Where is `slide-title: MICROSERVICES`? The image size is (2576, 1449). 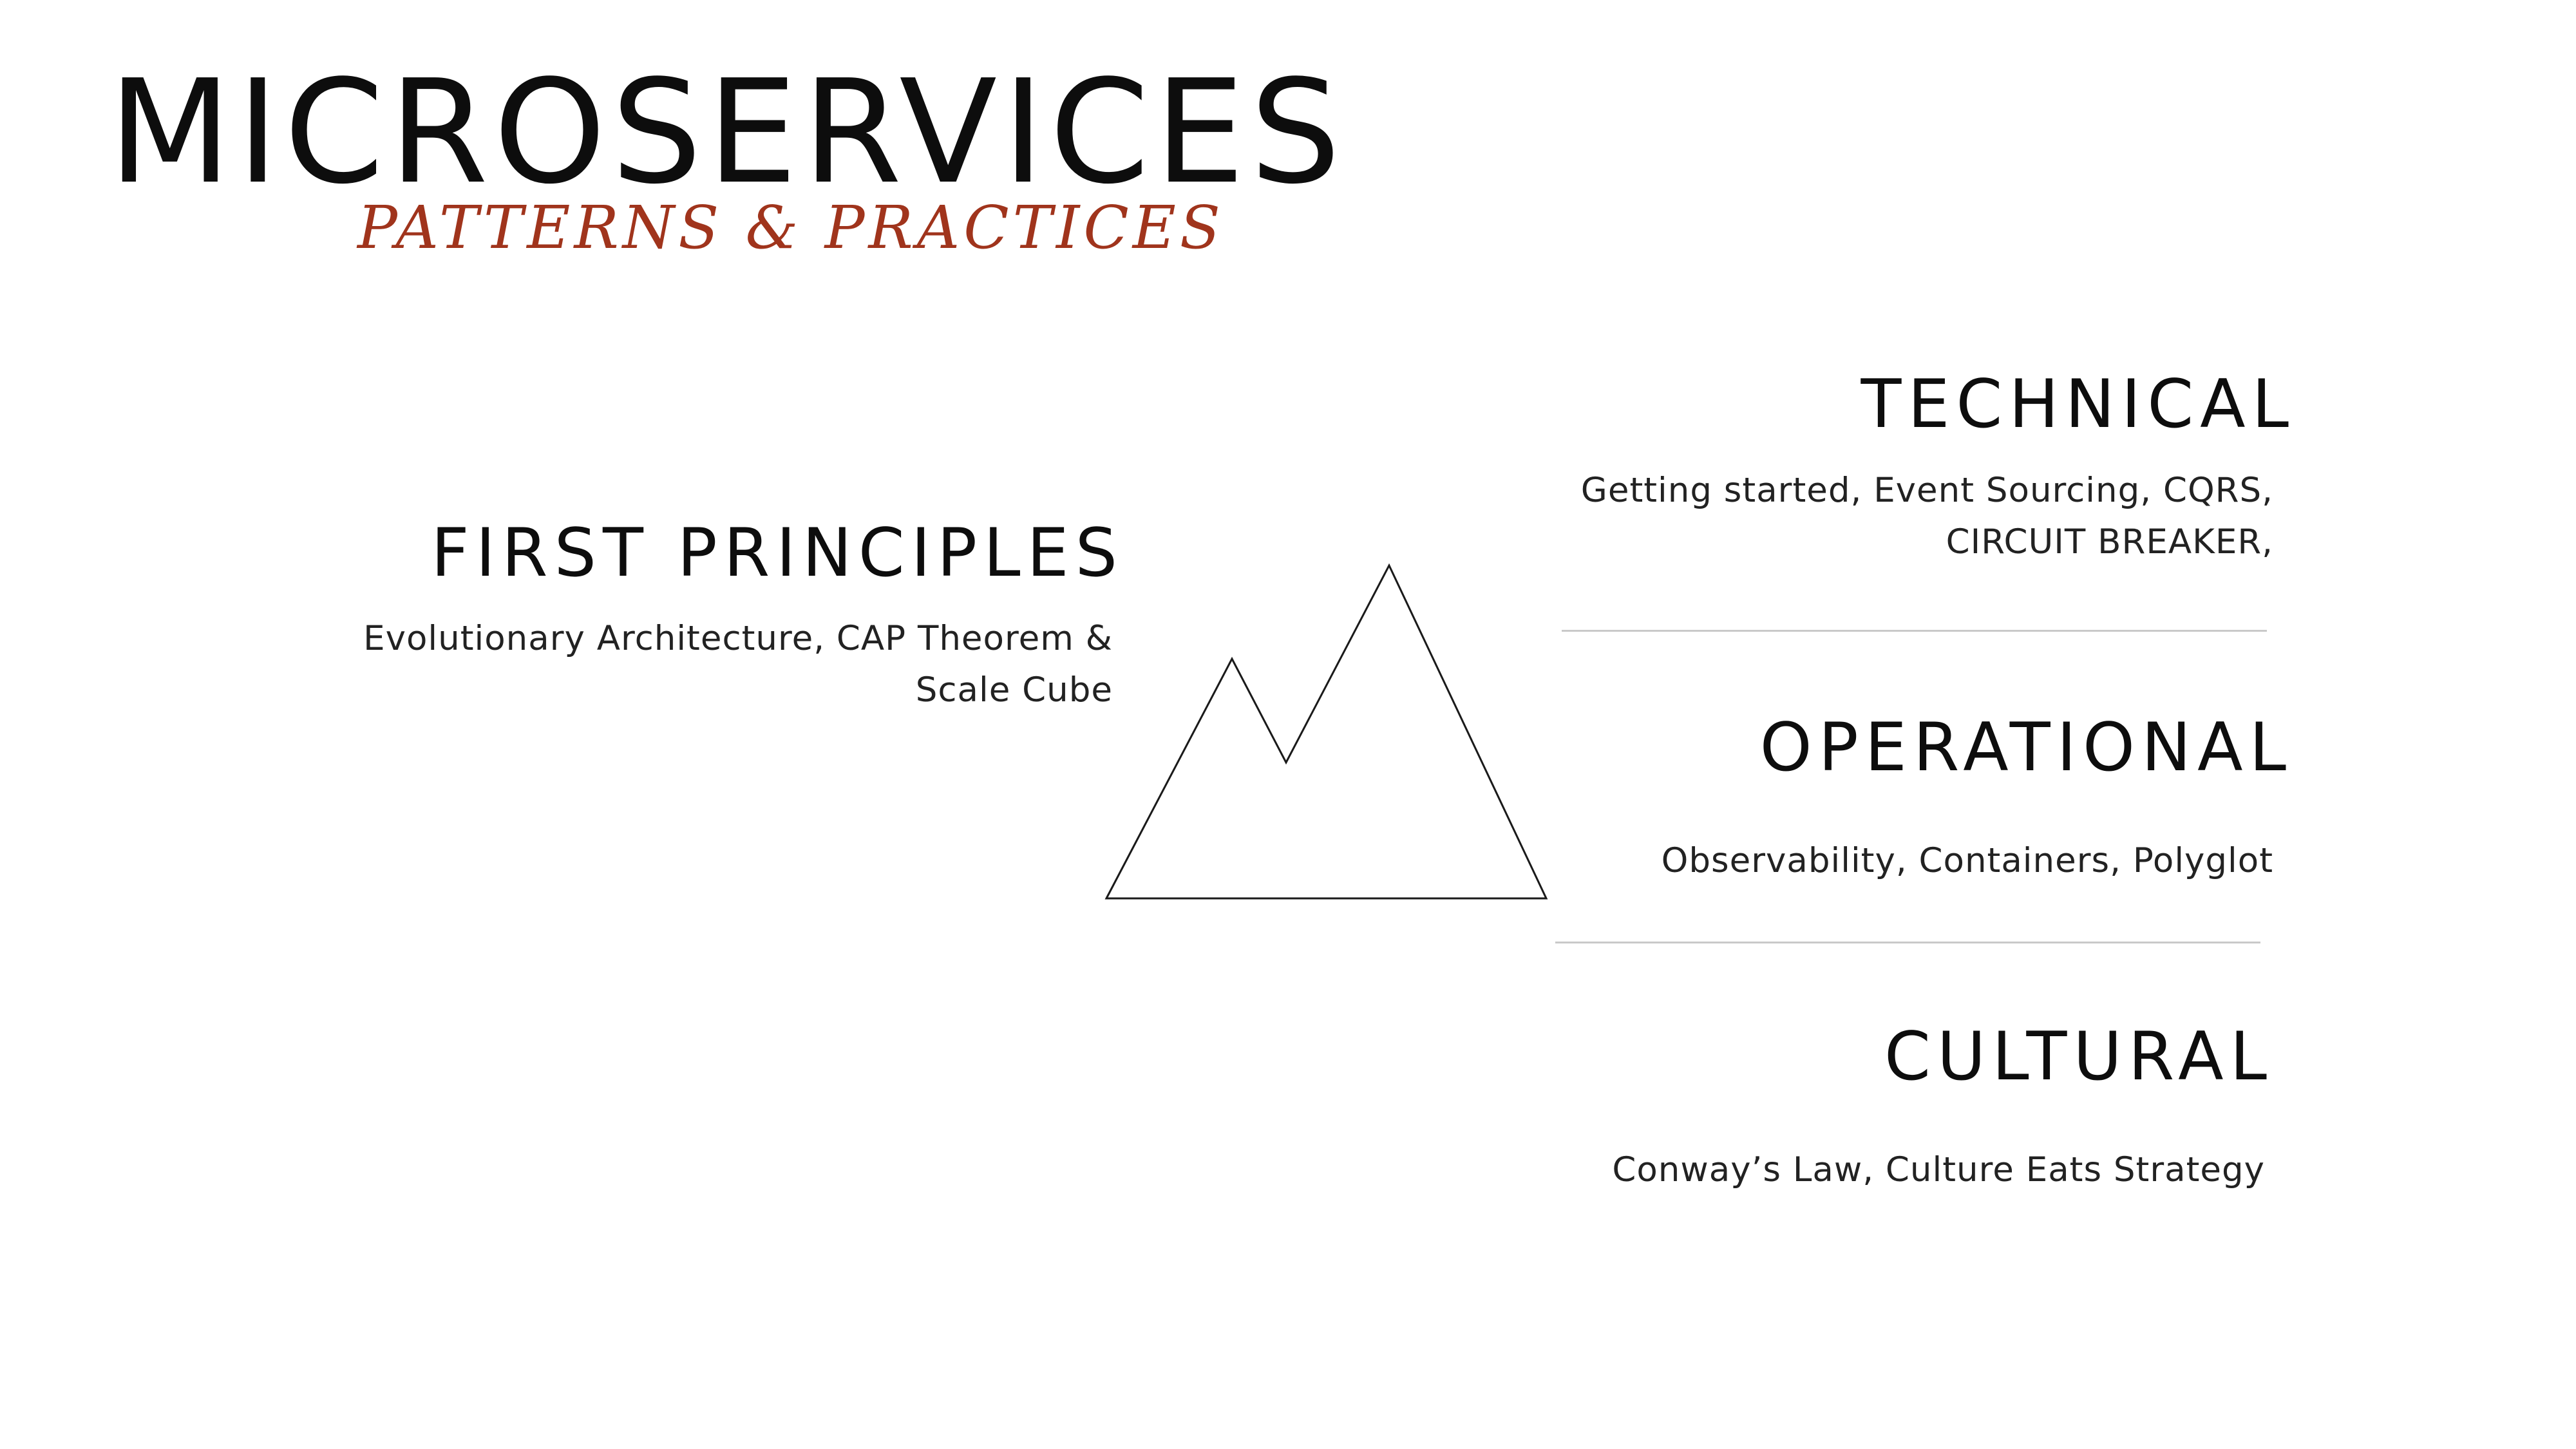 slide-title: MICROSERVICES is located at coordinates (727, 133).